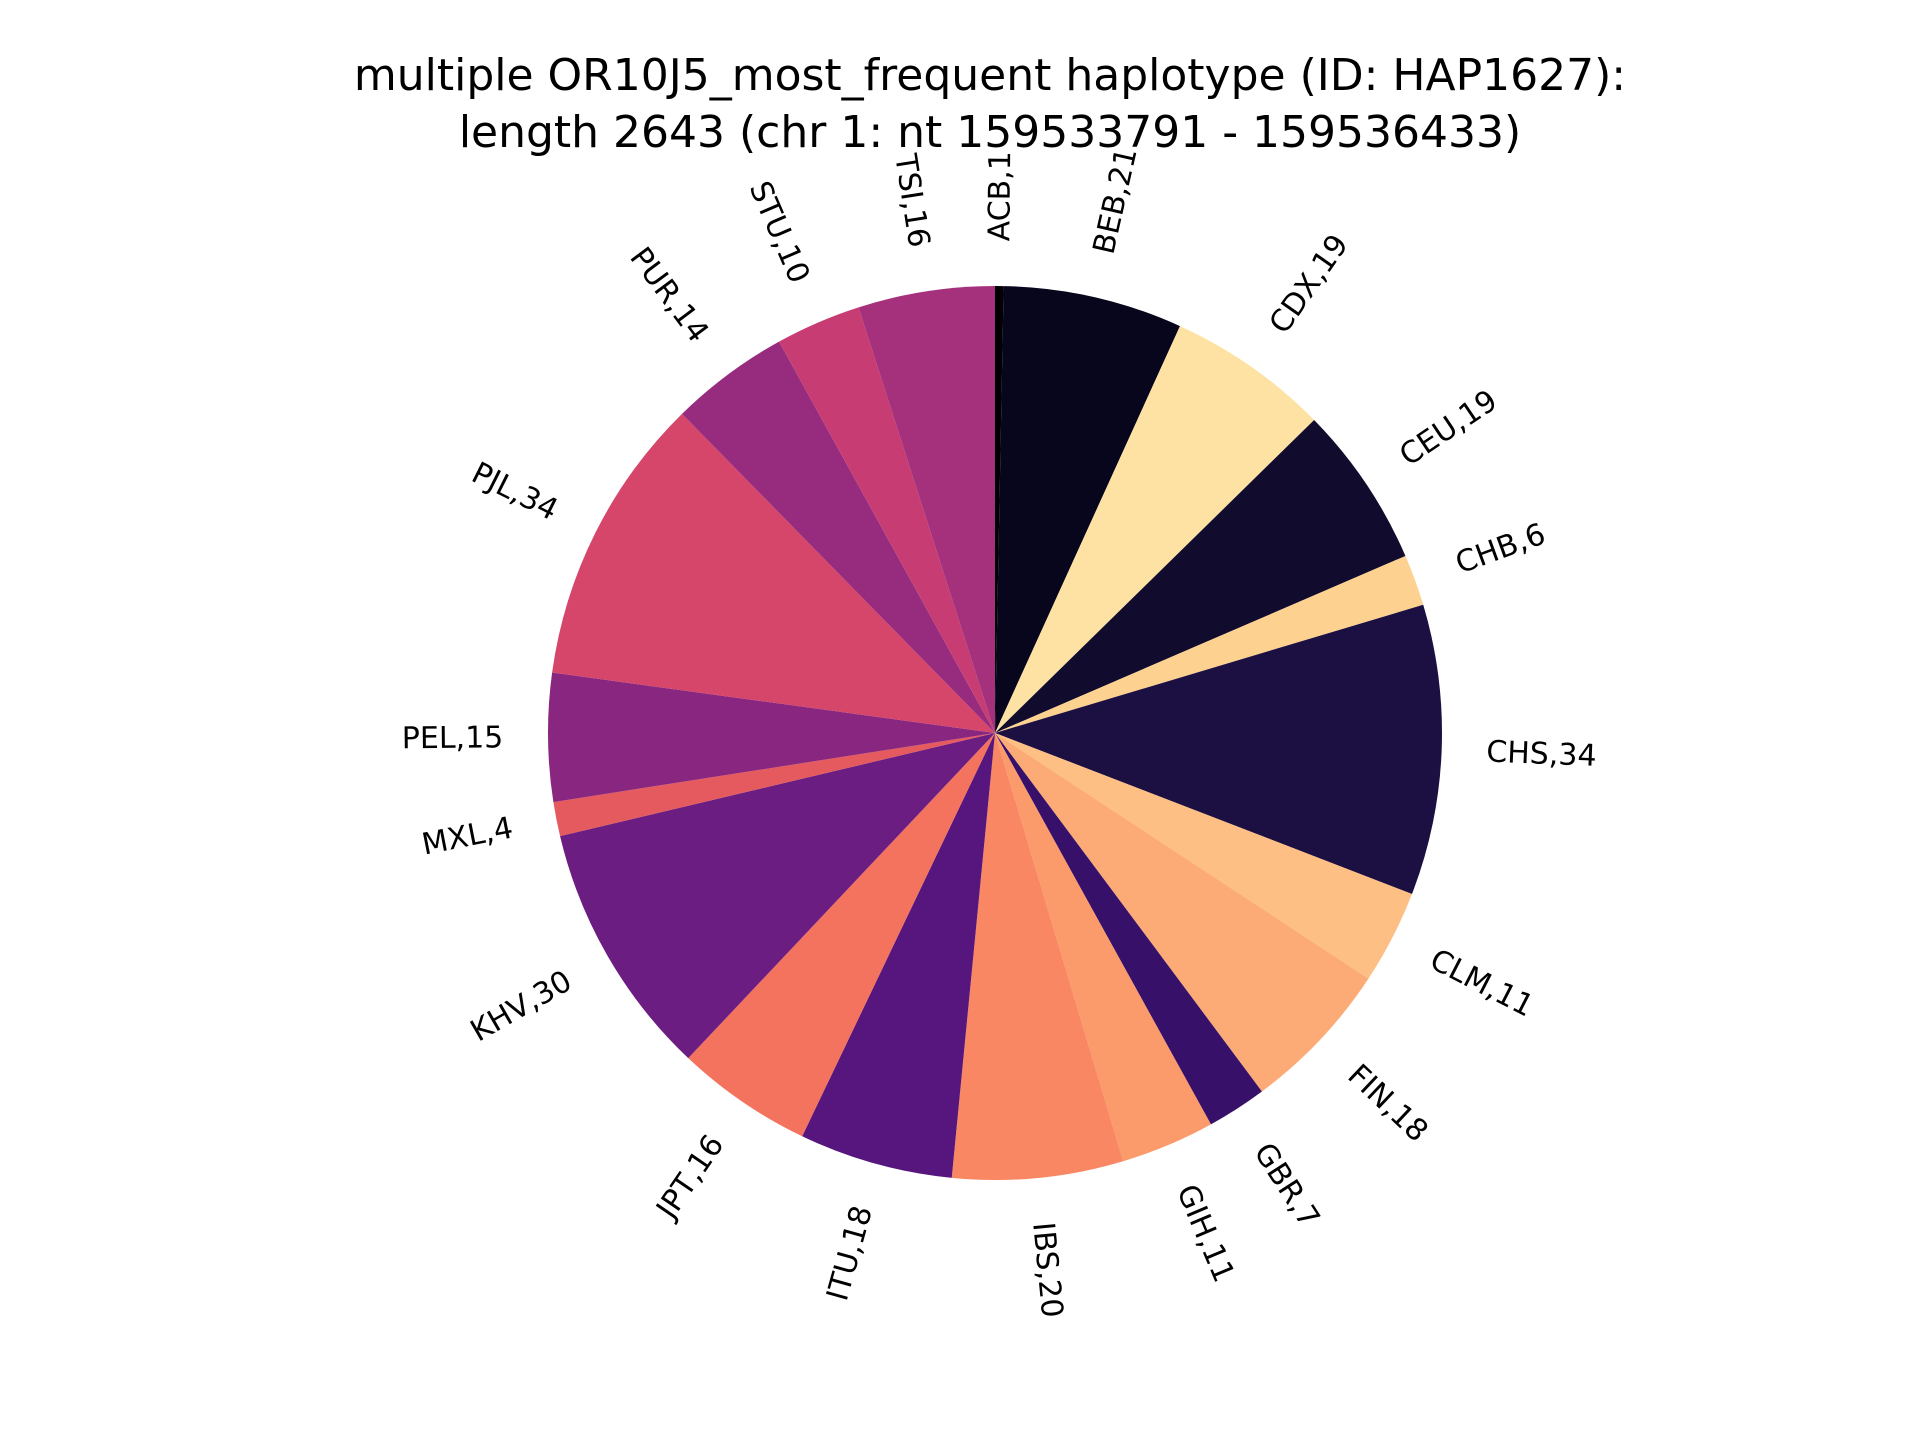 The height and width of the screenshot is (1440, 1920). I want to click on pie-slice-jpt, so click(841, 935).